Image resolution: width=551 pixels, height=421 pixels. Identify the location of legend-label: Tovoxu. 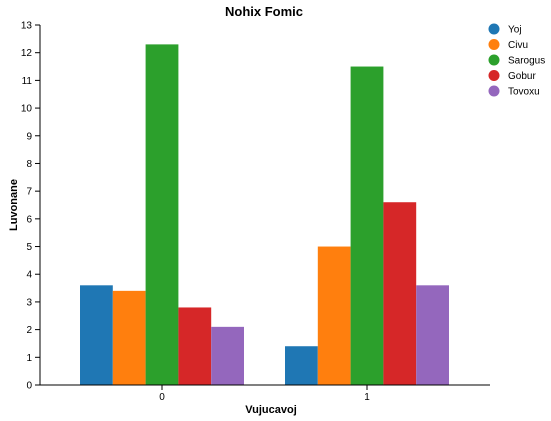
(524, 92).